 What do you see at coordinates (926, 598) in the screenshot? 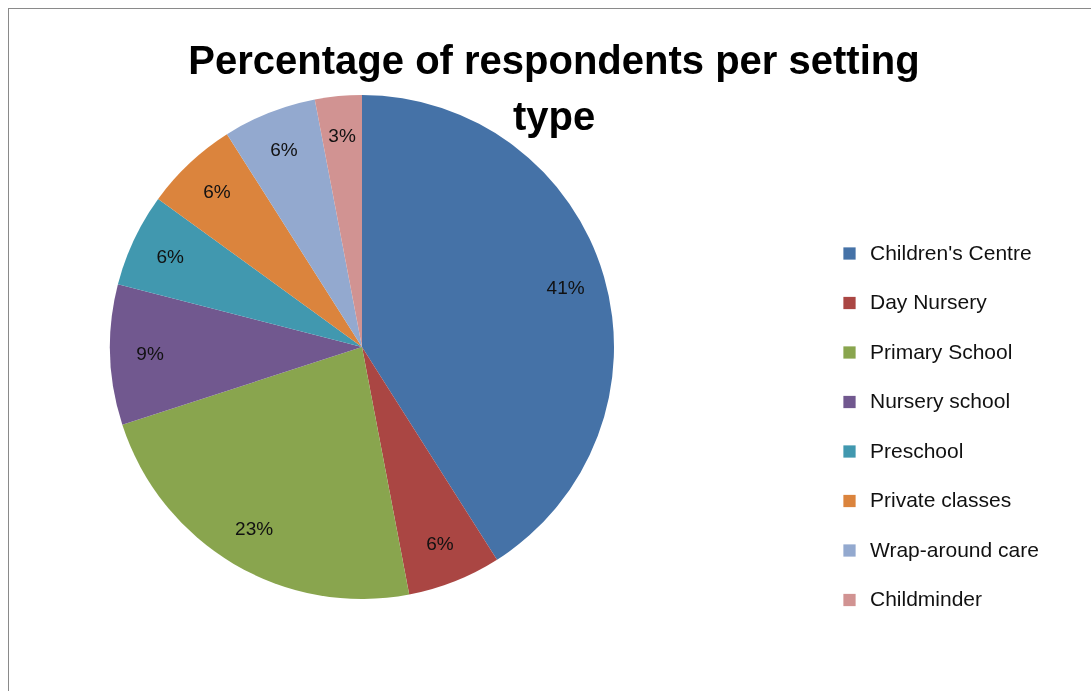
I see `legend-label: Childminder` at bounding box center [926, 598].